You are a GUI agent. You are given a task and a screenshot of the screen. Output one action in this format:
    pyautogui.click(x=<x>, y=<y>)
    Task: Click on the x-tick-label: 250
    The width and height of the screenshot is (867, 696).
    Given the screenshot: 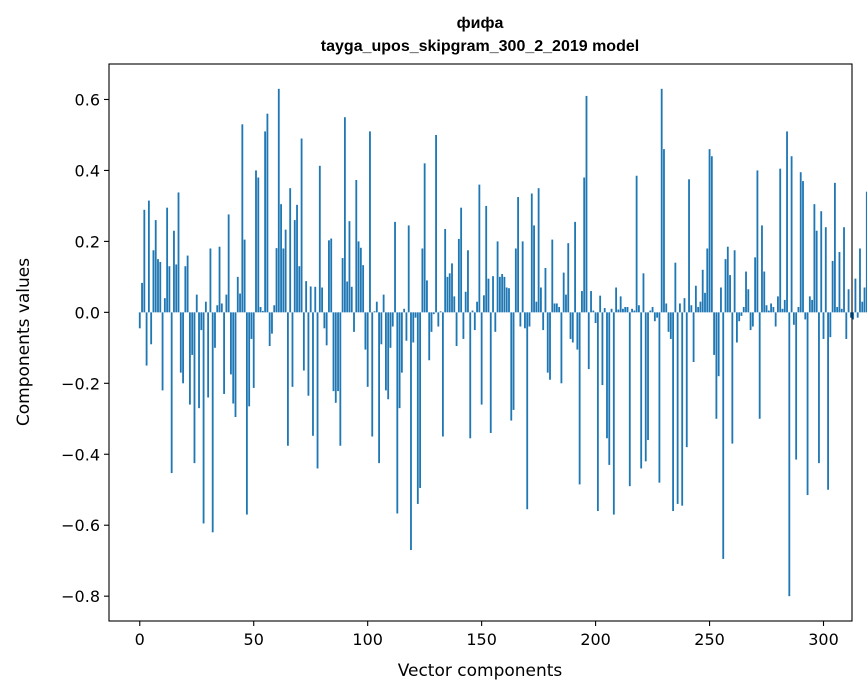 What is the action you would take?
    pyautogui.click(x=709, y=639)
    